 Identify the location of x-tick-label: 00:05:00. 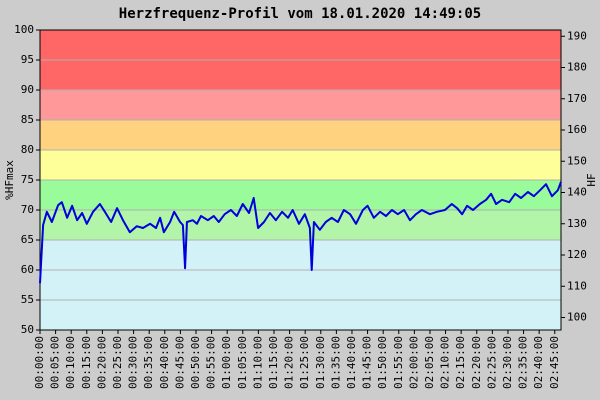
(55, 362).